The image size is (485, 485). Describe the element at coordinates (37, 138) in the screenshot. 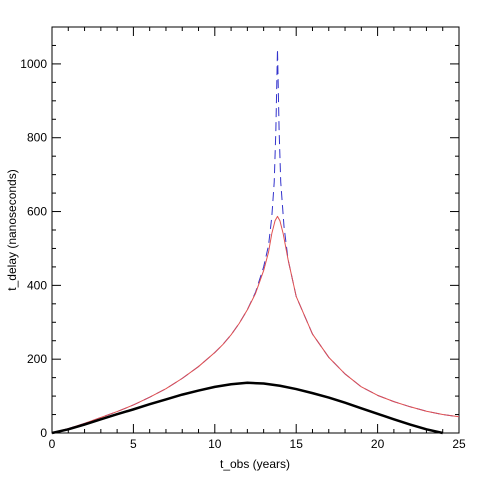

I see `y-tick-label: 800` at that location.